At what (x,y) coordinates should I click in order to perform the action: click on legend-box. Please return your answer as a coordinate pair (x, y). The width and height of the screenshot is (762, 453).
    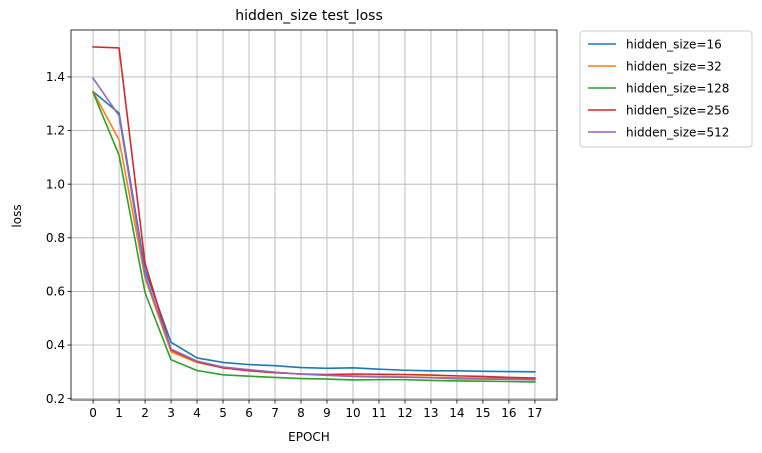
    Looking at the image, I should click on (666, 89).